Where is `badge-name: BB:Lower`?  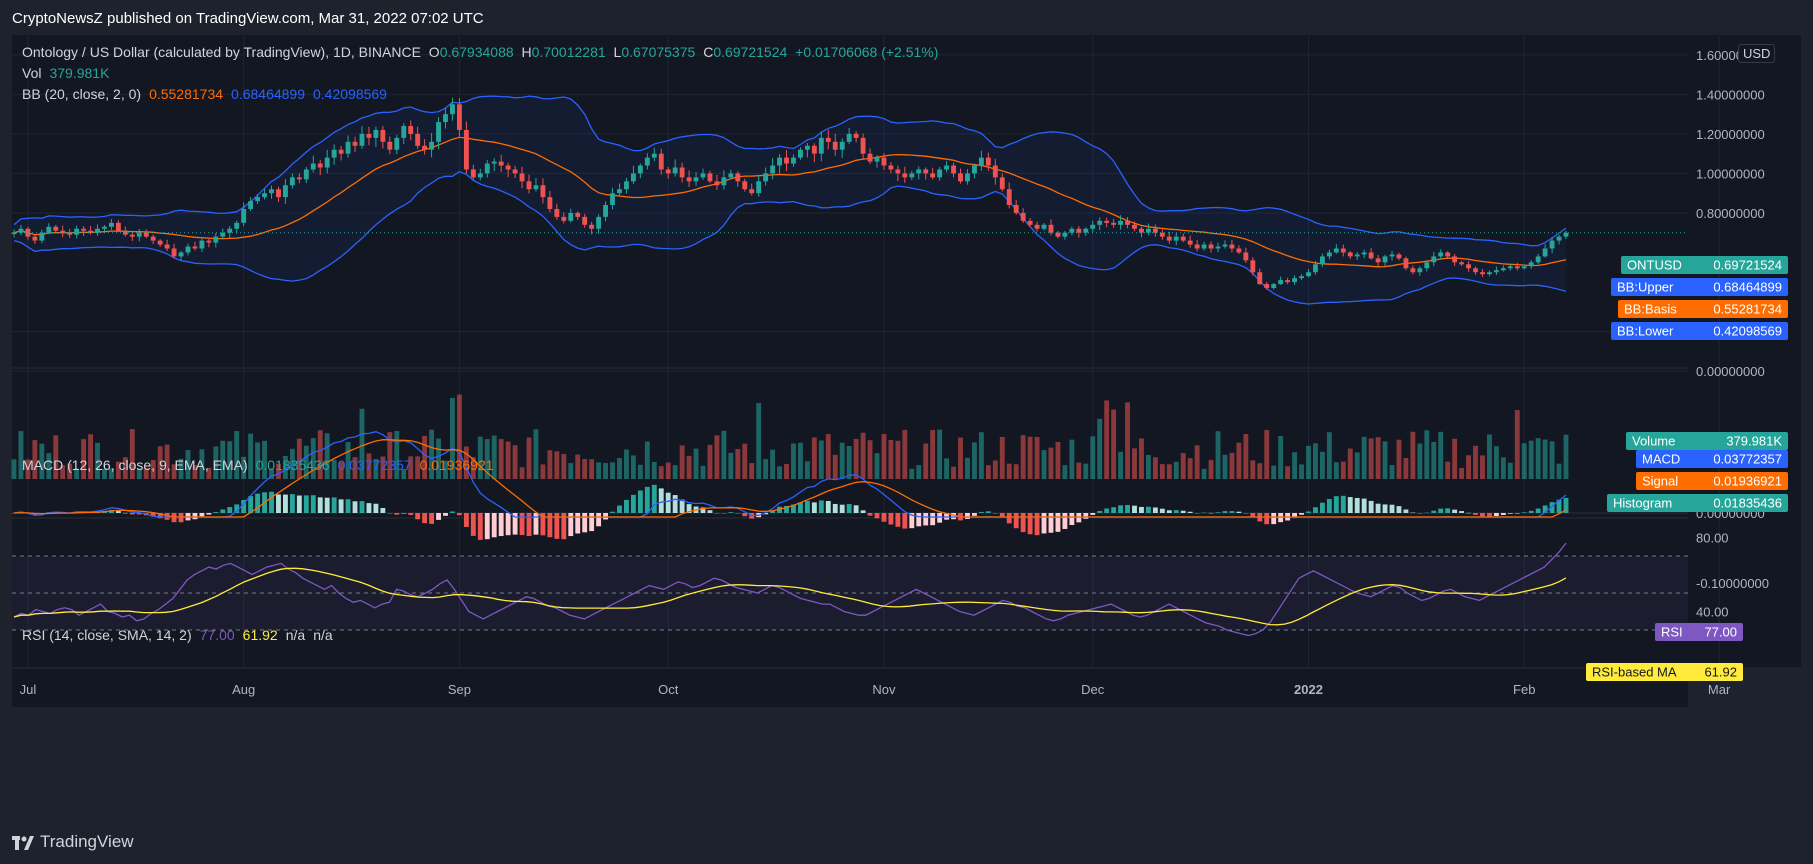 badge-name: BB:Lower is located at coordinates (1645, 331).